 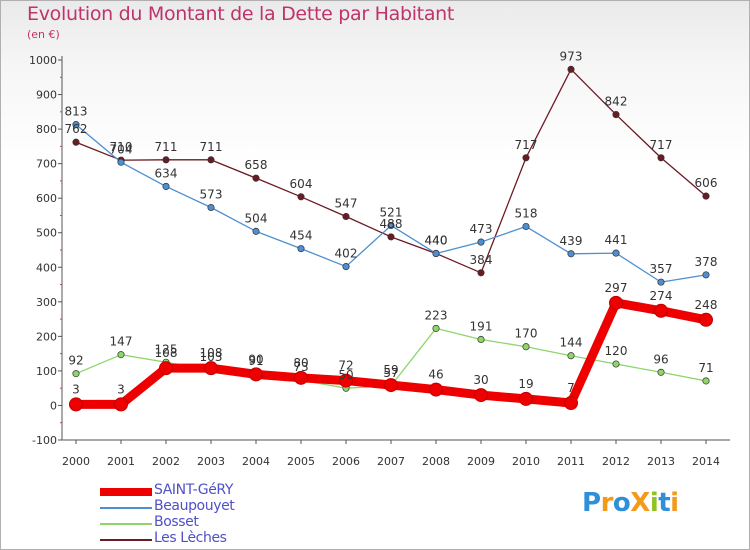 I want to click on logo-letter: o, so click(x=621, y=503).